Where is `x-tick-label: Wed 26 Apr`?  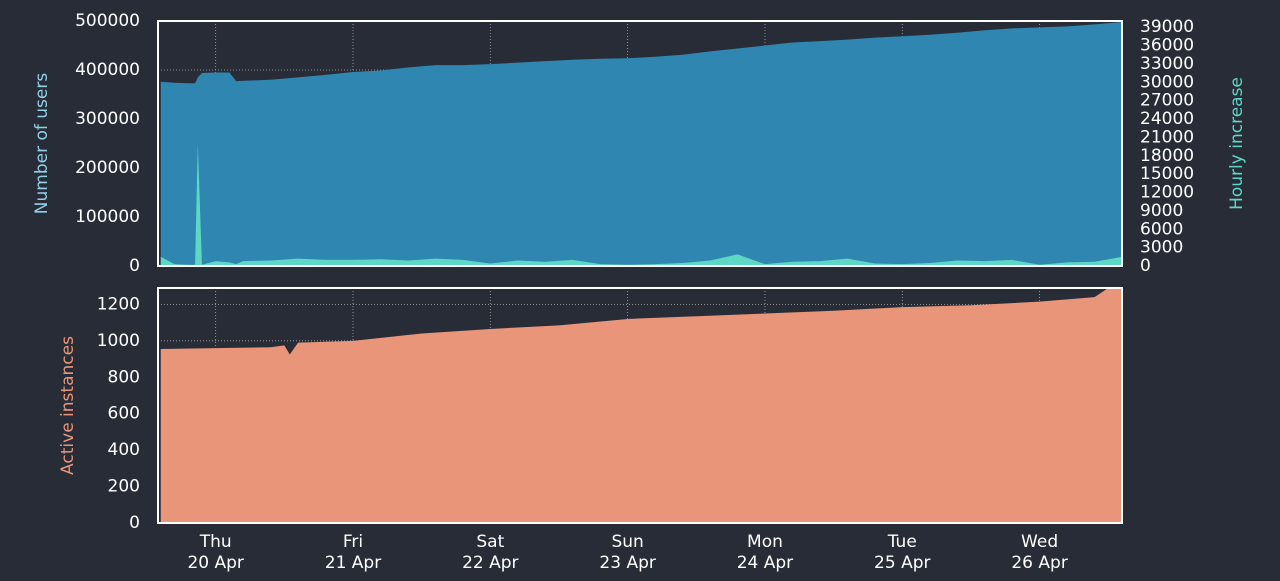
x-tick-label: Wed 26 Apr is located at coordinates (1039, 552).